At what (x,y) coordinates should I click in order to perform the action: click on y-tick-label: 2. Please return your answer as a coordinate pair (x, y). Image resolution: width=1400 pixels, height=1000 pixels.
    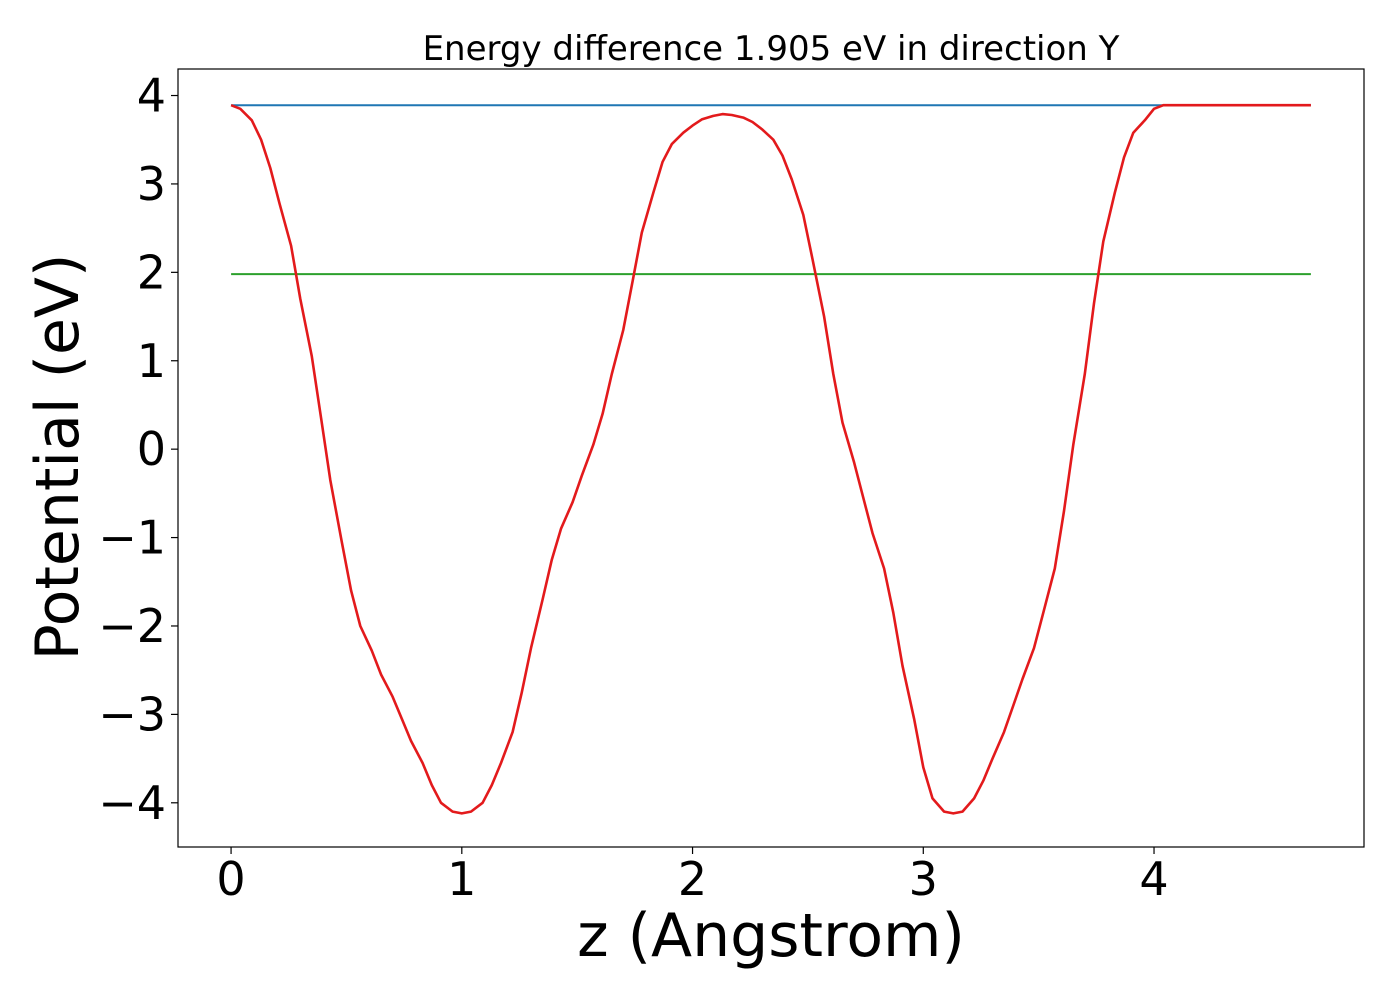
    Looking at the image, I should click on (151, 272).